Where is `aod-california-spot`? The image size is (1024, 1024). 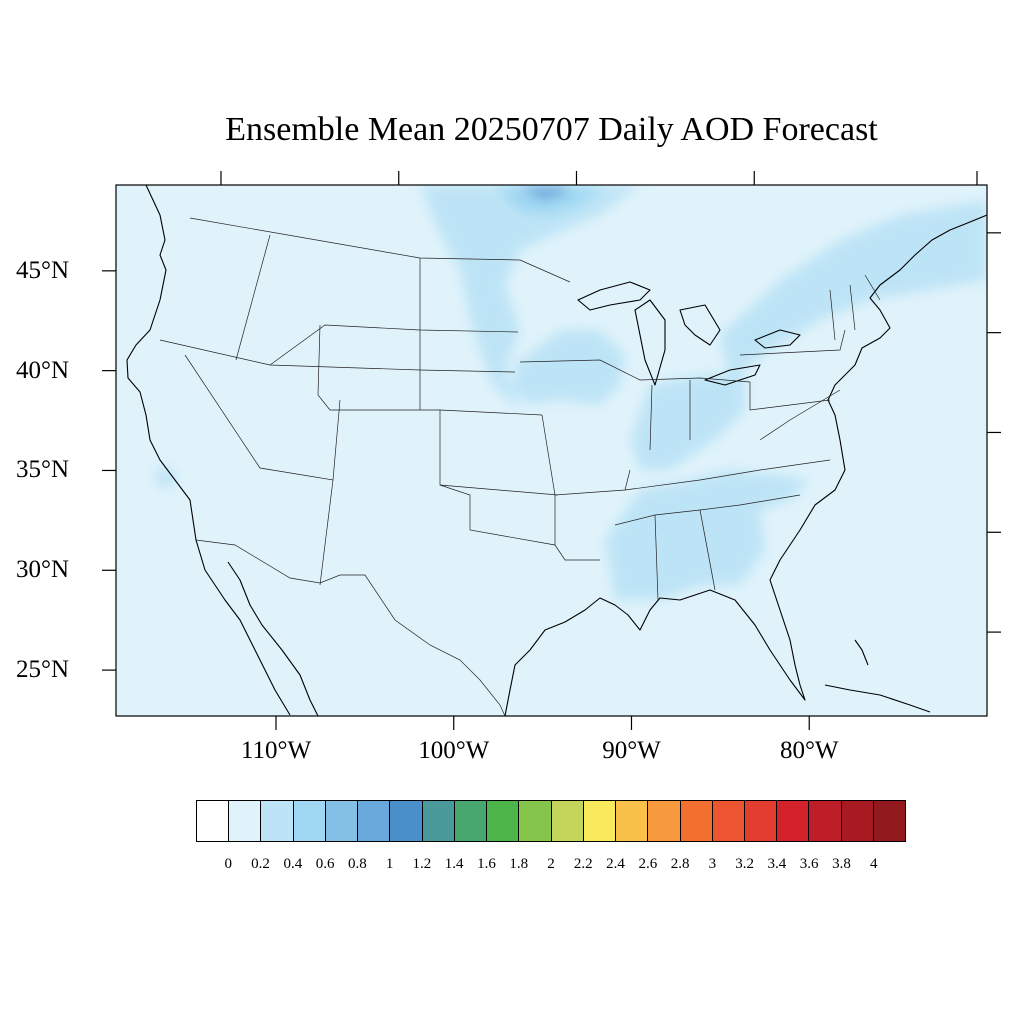 aod-california-spot is located at coordinates (166, 477).